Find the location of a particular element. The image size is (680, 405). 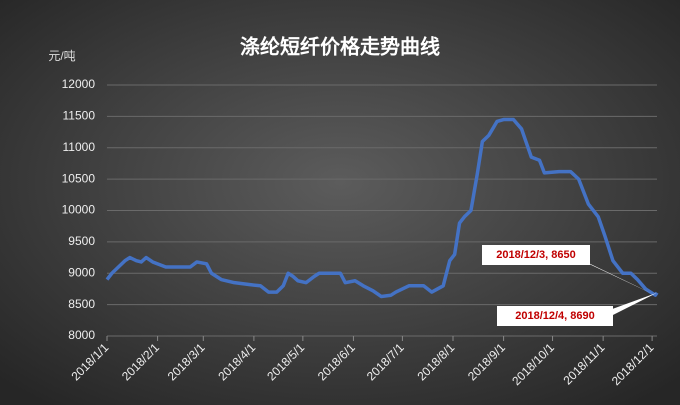

value-label: 2018/12/4, 8690 is located at coordinates (555, 316).